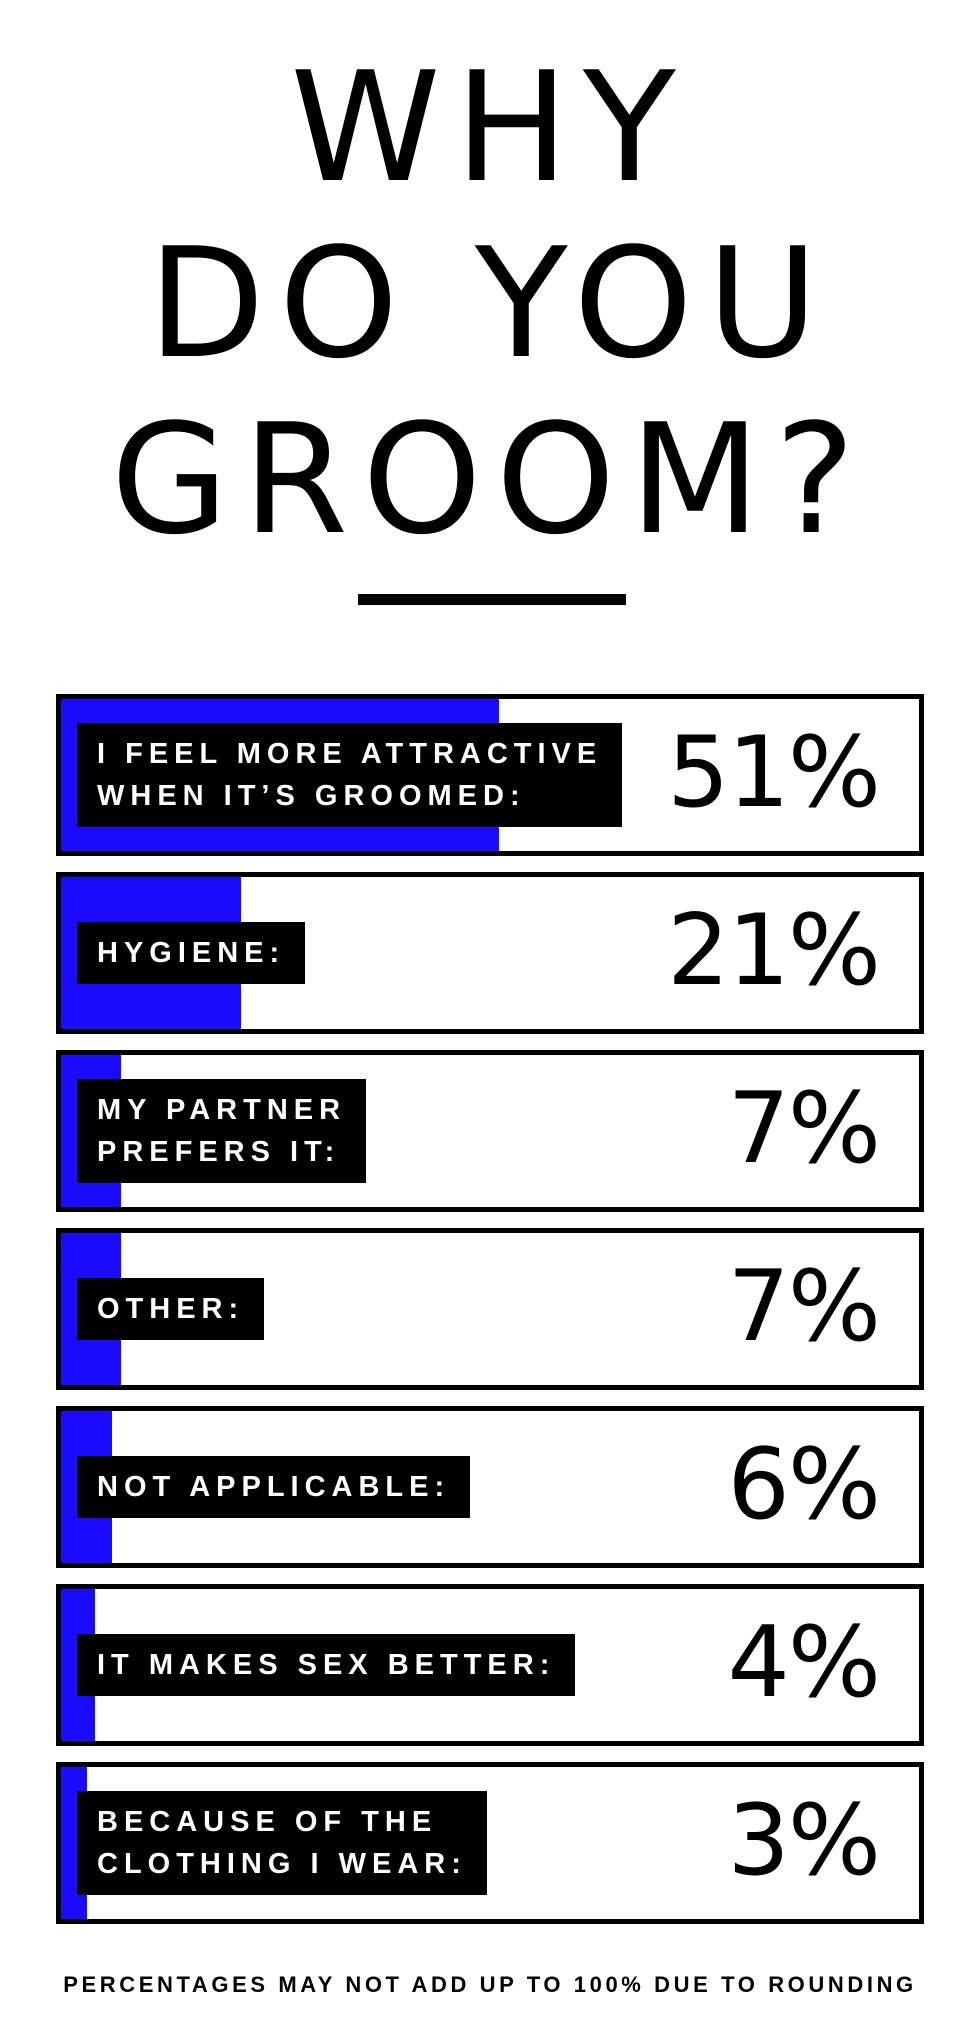 The image size is (980, 2042). Describe the element at coordinates (326, 1665) in the screenshot. I see `bar-label: IT MAKES SEX BETTER:` at that location.